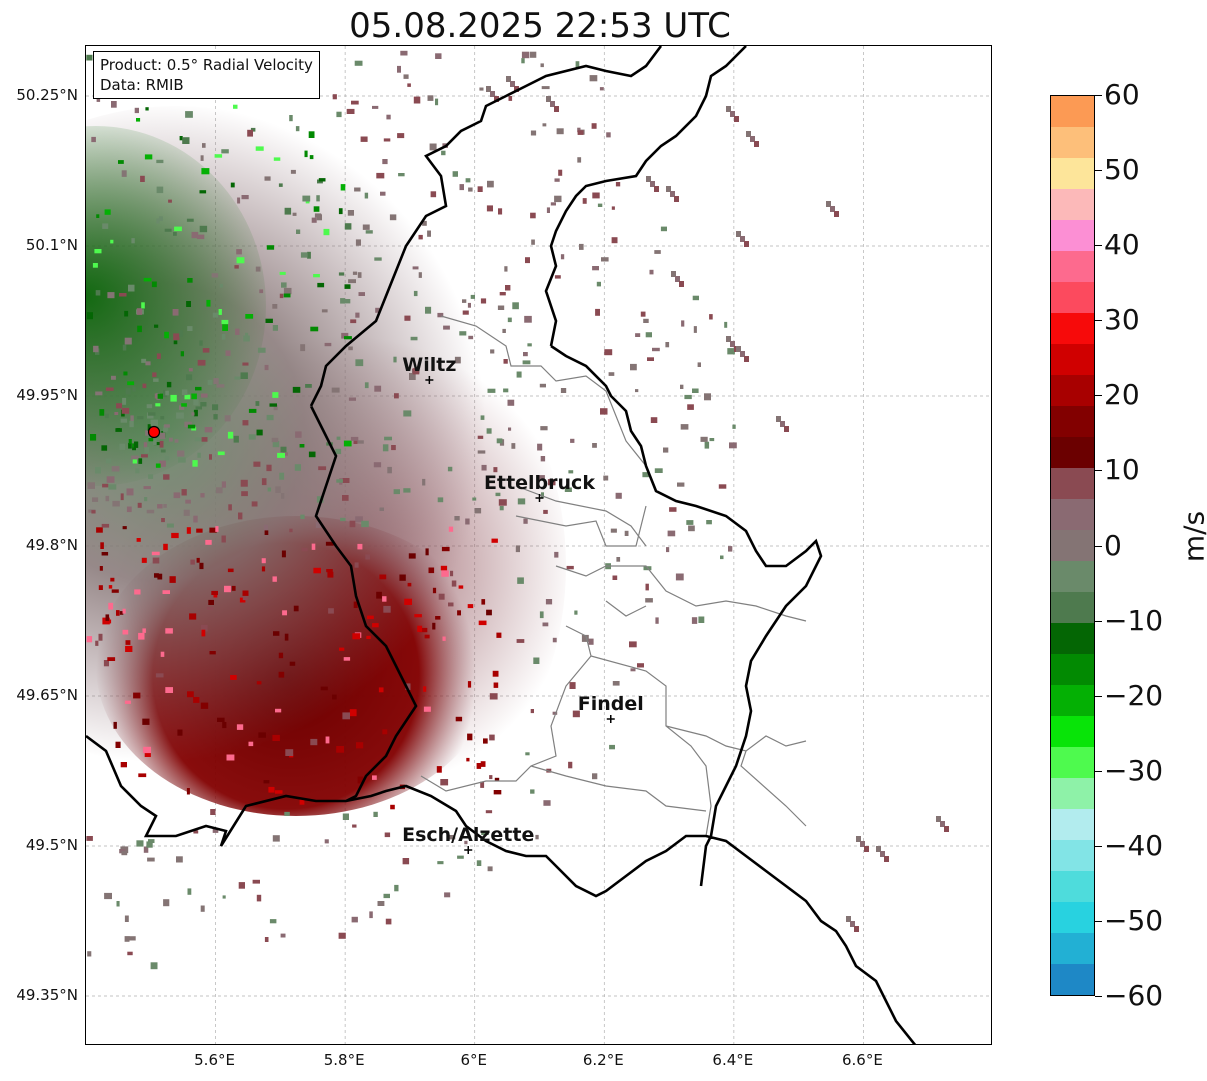 The width and height of the screenshot is (1207, 1081). I want to click on city-marker: Findel, so click(611, 708).